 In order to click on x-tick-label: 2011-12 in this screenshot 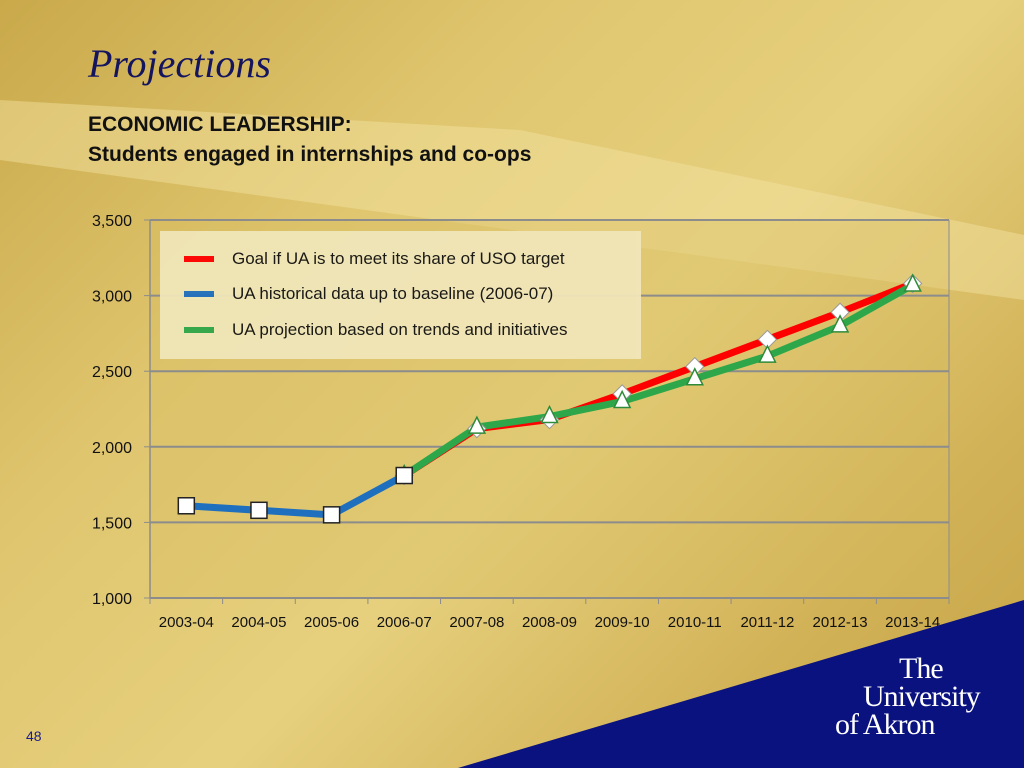, I will do `click(767, 622)`.